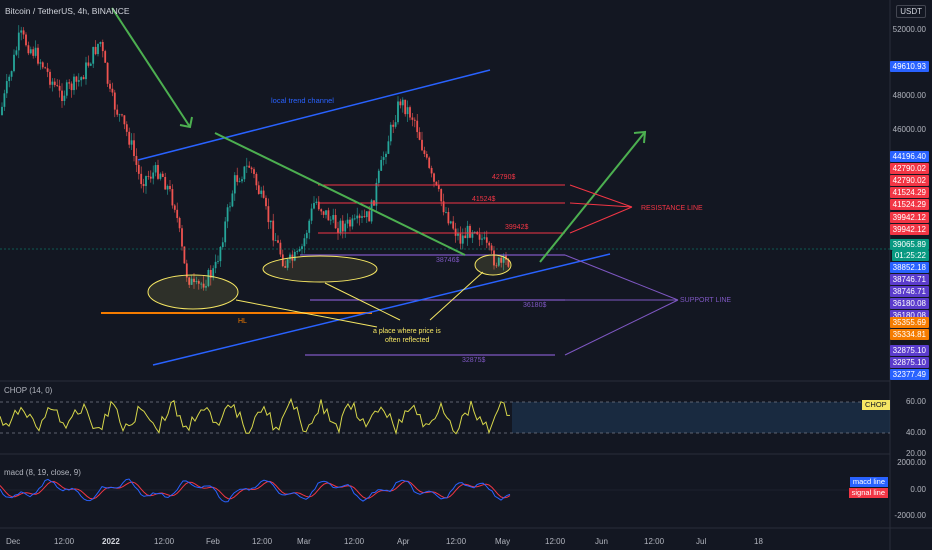 The height and width of the screenshot is (550, 932). Describe the element at coordinates (13, 541) in the screenshot. I see `time-axis-tick: Dec` at that location.